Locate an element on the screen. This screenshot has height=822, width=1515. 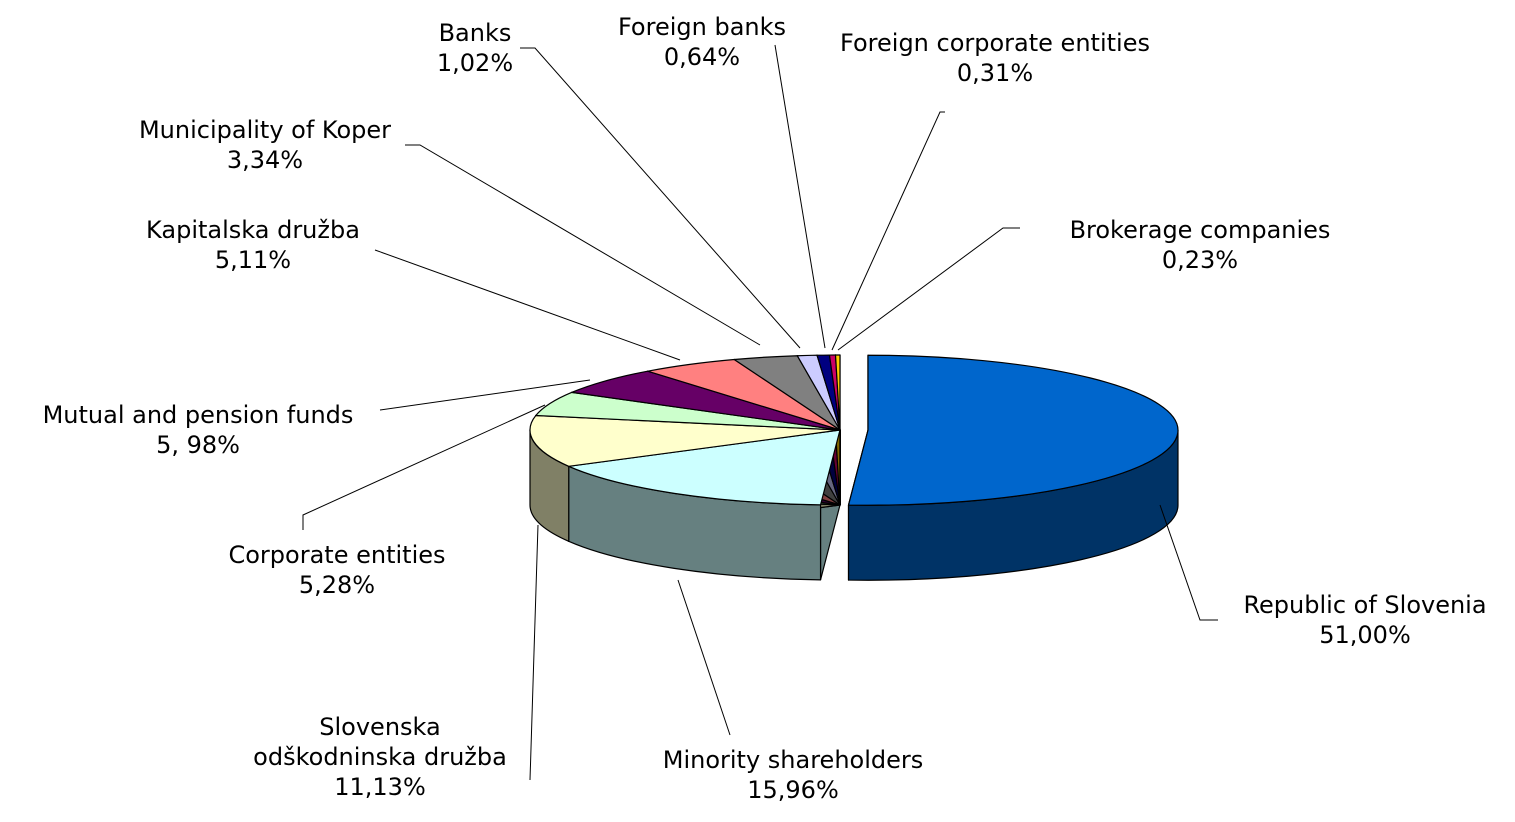
label-value: 0,64% is located at coordinates (702, 57).